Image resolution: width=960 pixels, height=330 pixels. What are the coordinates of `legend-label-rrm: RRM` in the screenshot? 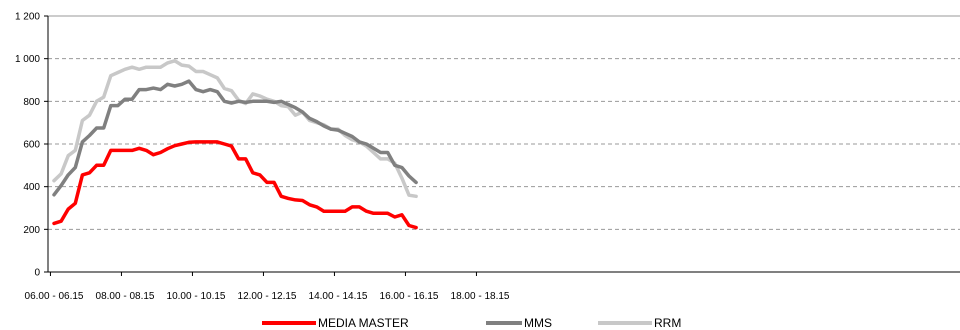 It's located at (667, 323).